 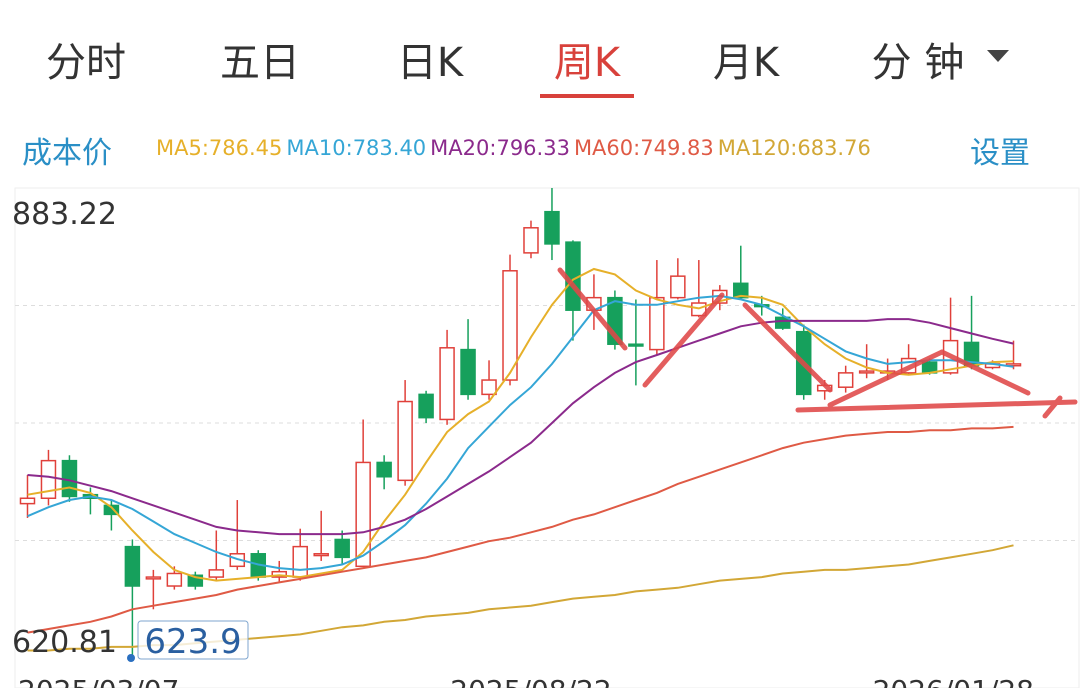 What do you see at coordinates (86, 63) in the screenshot?
I see `tab: 分时` at bounding box center [86, 63].